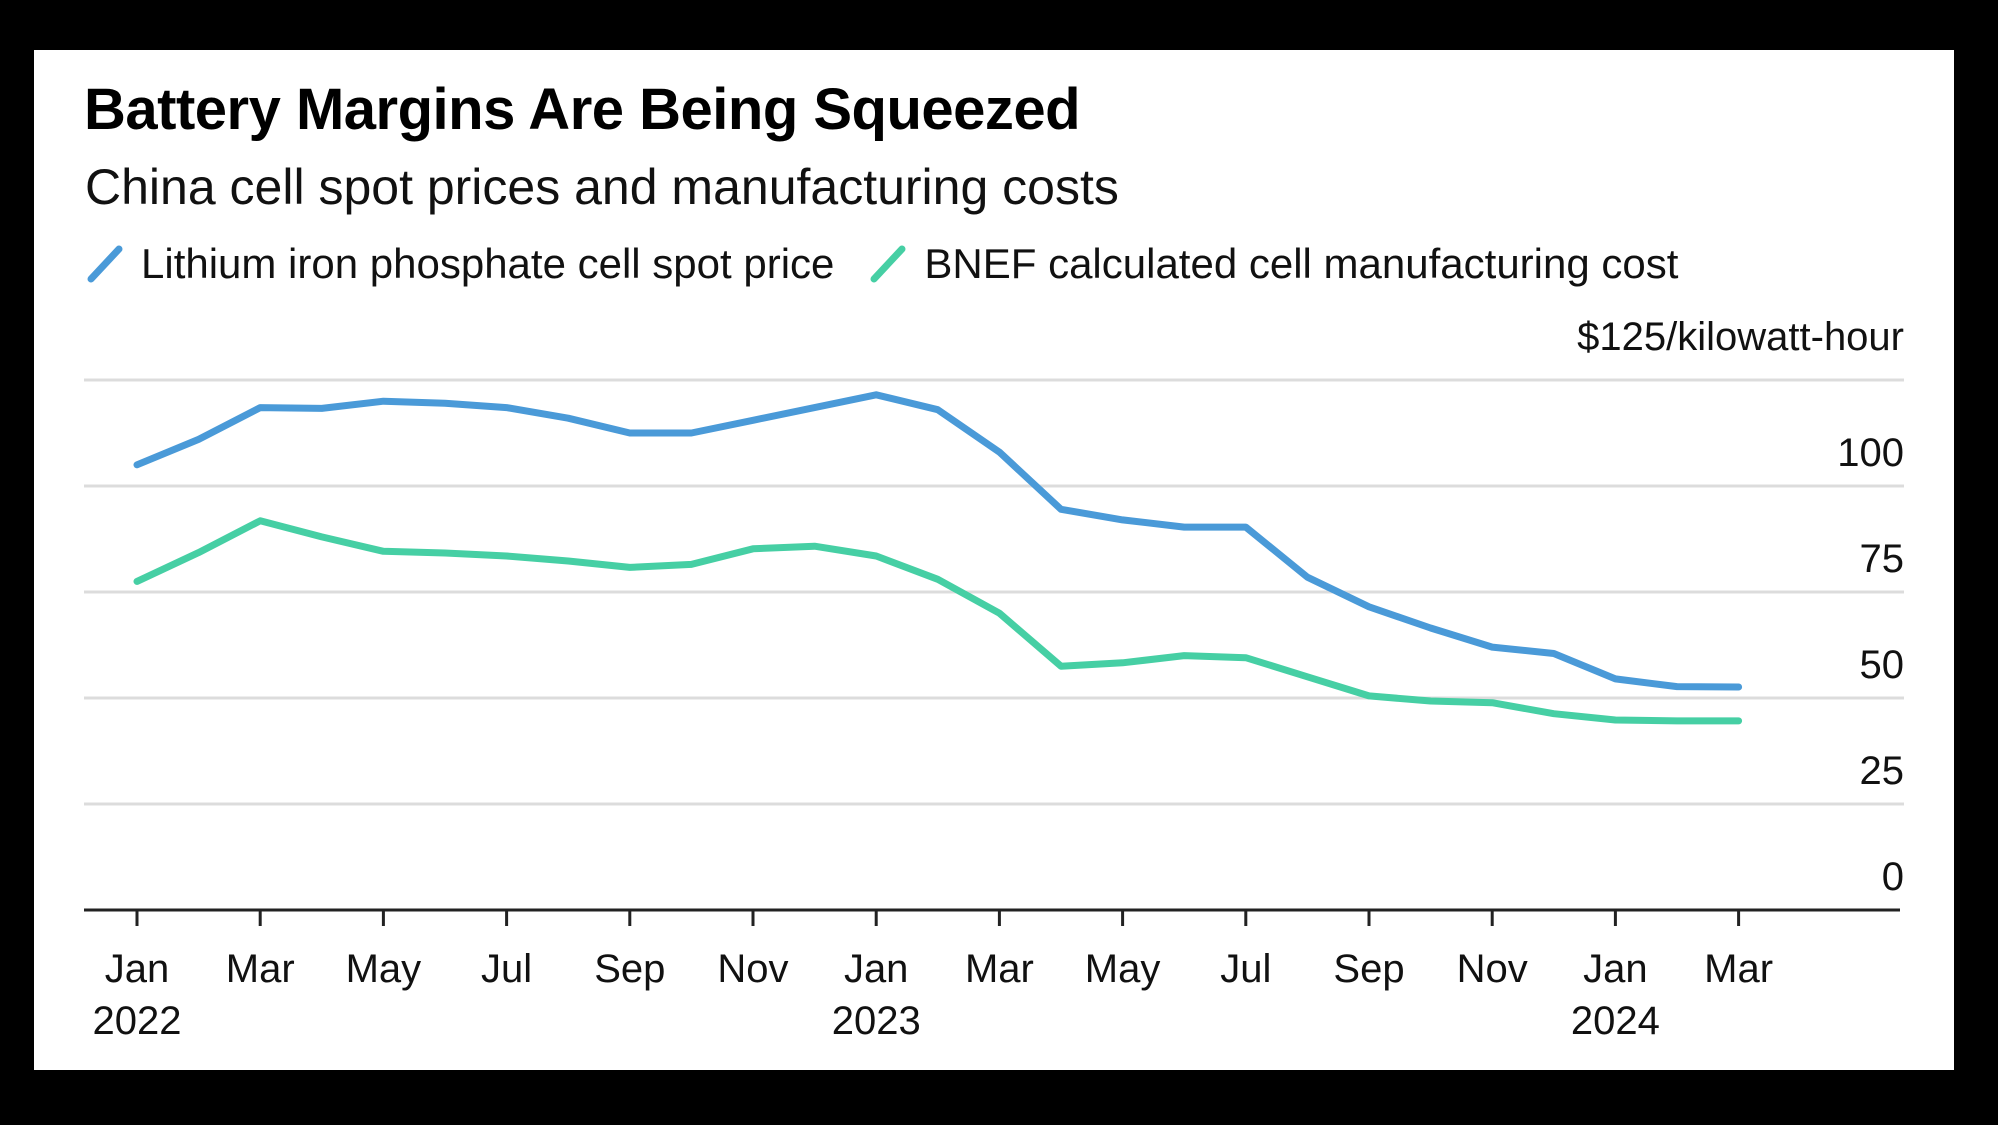 Image resolution: width=1998 pixels, height=1125 pixels. Describe the element at coordinates (1245, 969) in the screenshot. I see `x-tick-label-9: Jul` at that location.